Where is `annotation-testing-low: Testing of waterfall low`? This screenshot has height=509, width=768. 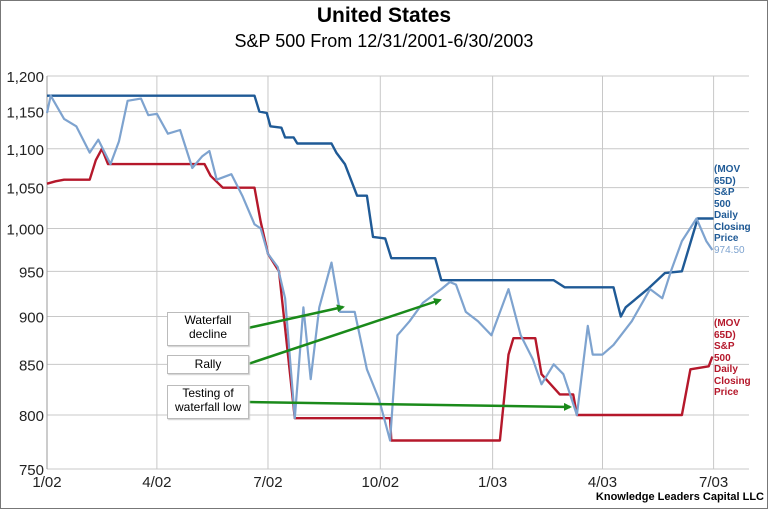 annotation-testing-low: Testing of waterfall low is located at coordinates (208, 402).